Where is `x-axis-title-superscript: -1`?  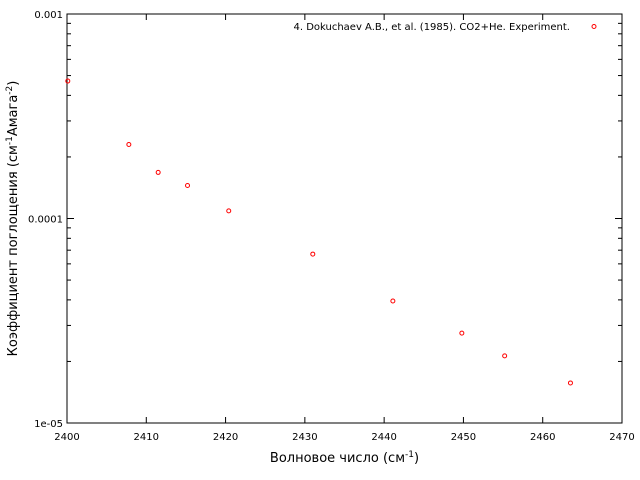
x-axis-title-superscript: -1 is located at coordinates (409, 455).